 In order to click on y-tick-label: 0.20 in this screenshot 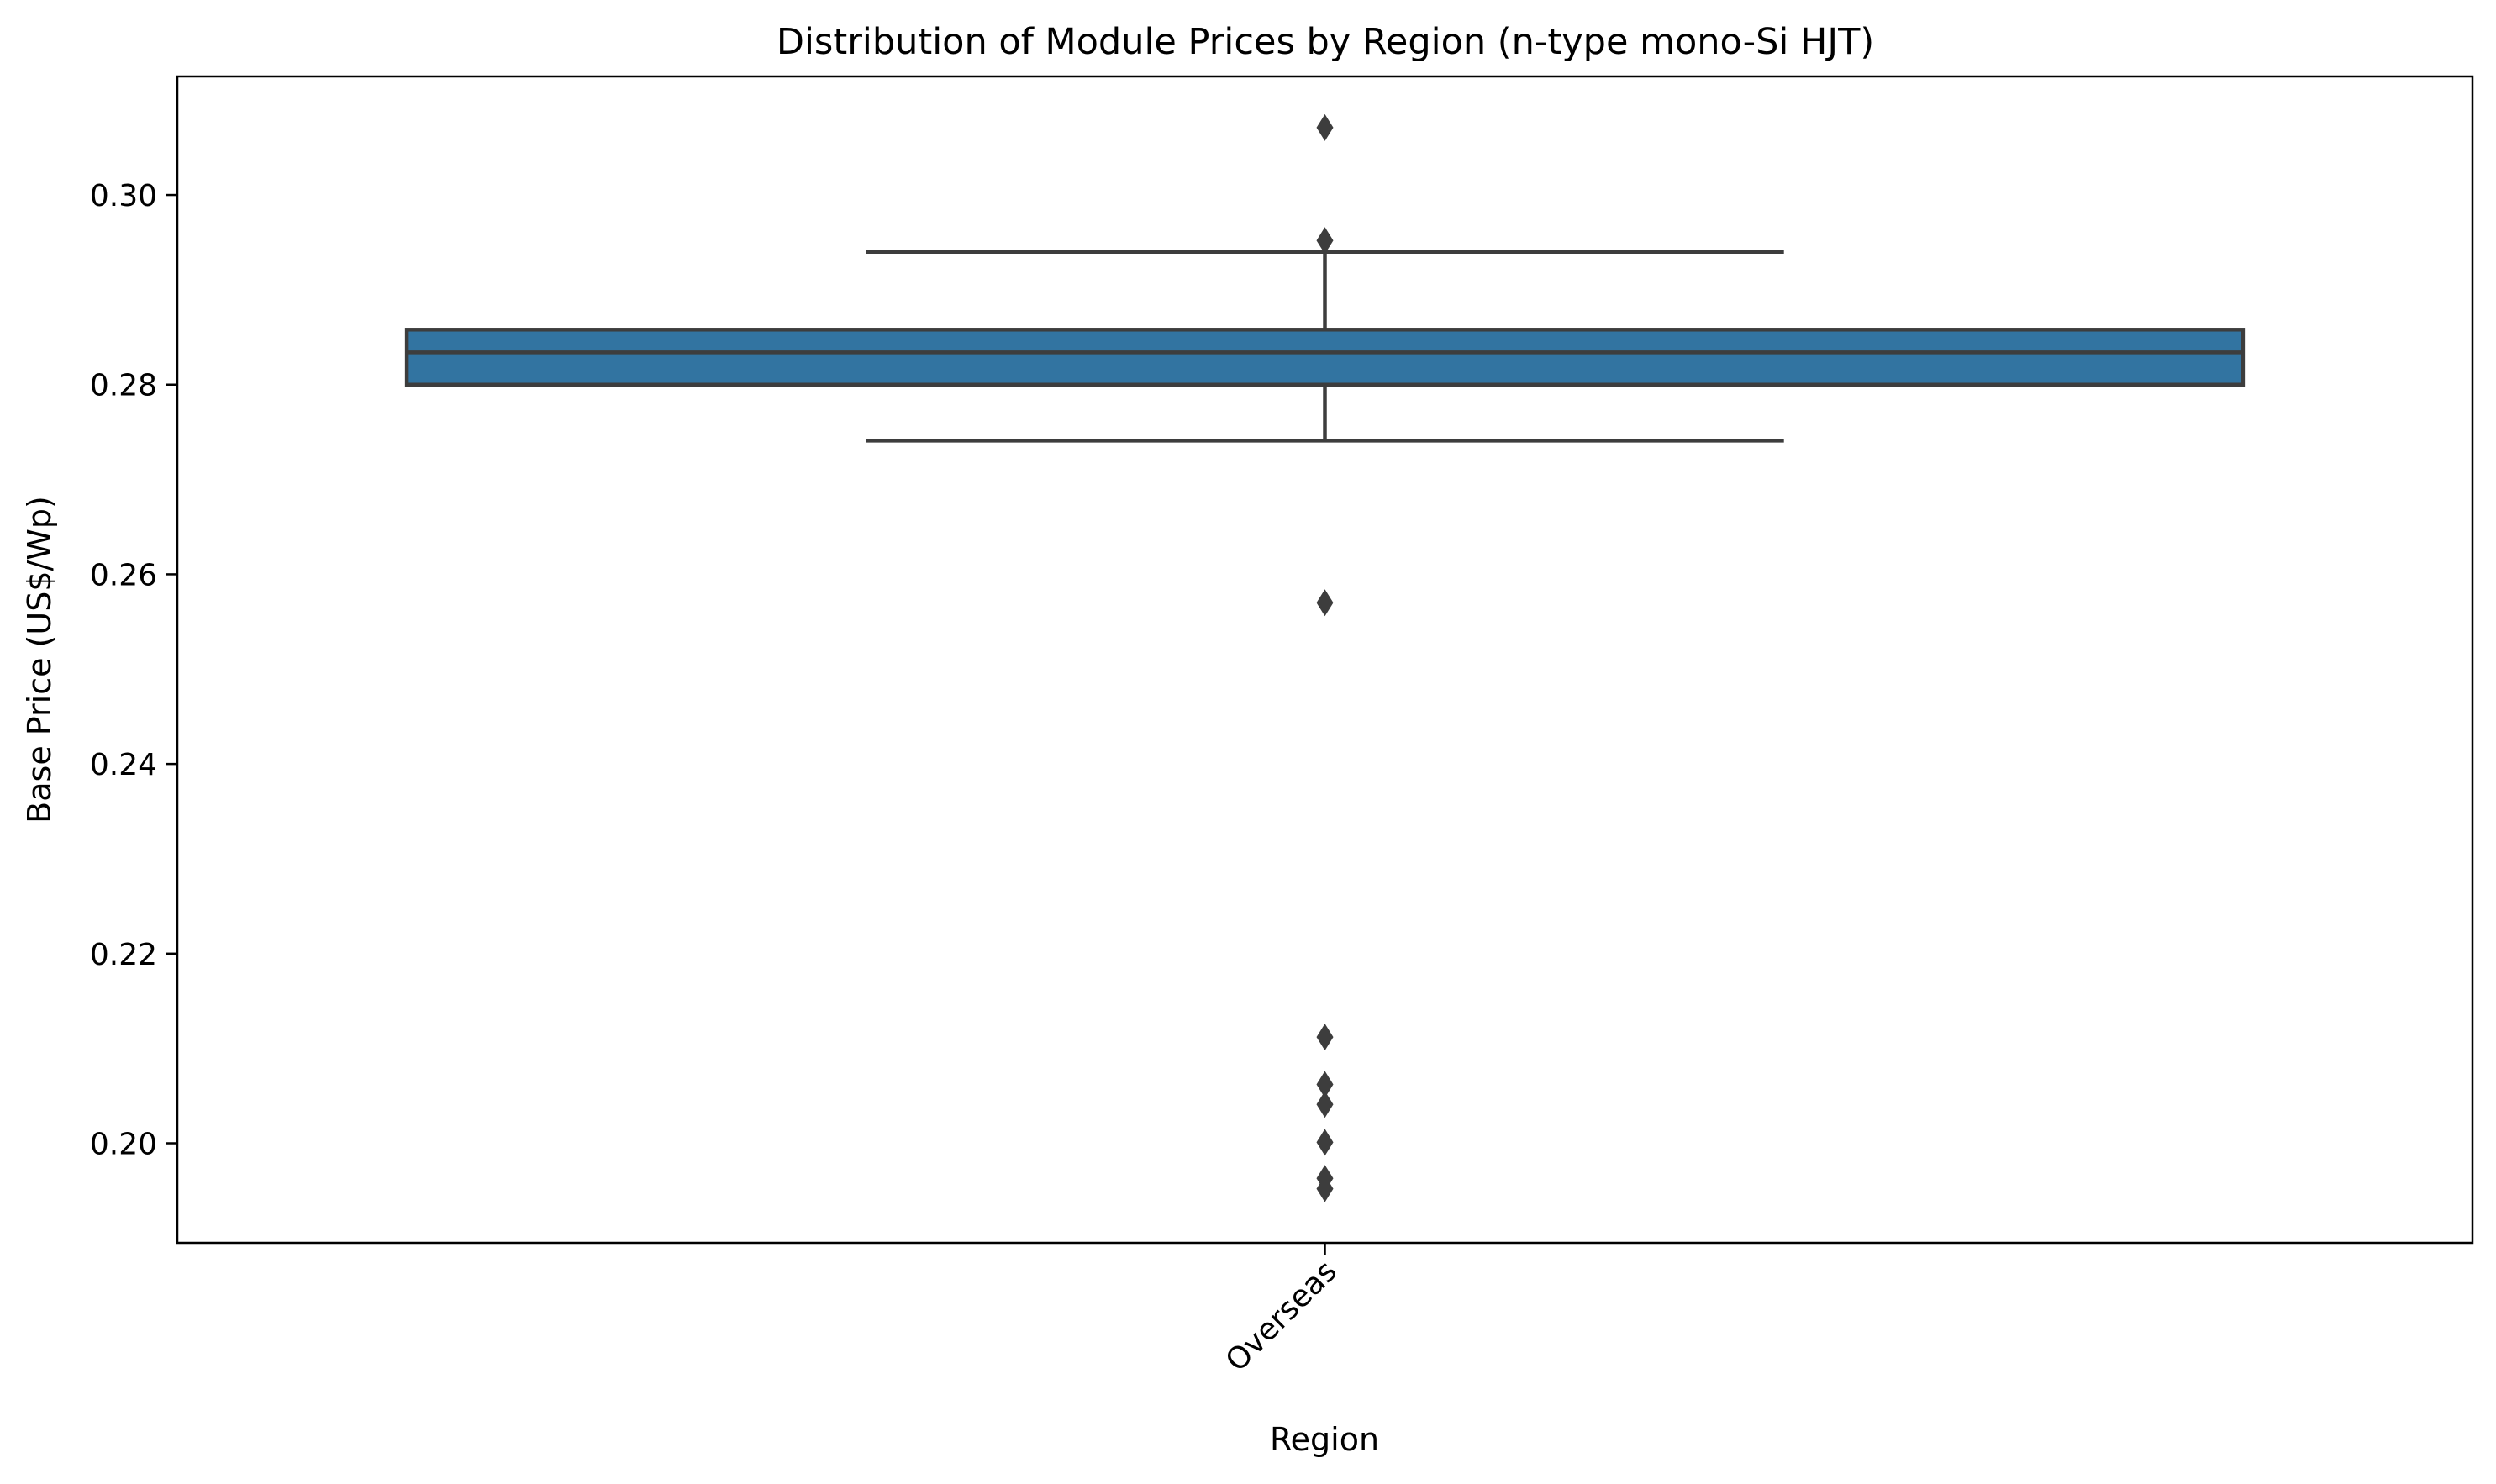, I will do `click(123, 1145)`.